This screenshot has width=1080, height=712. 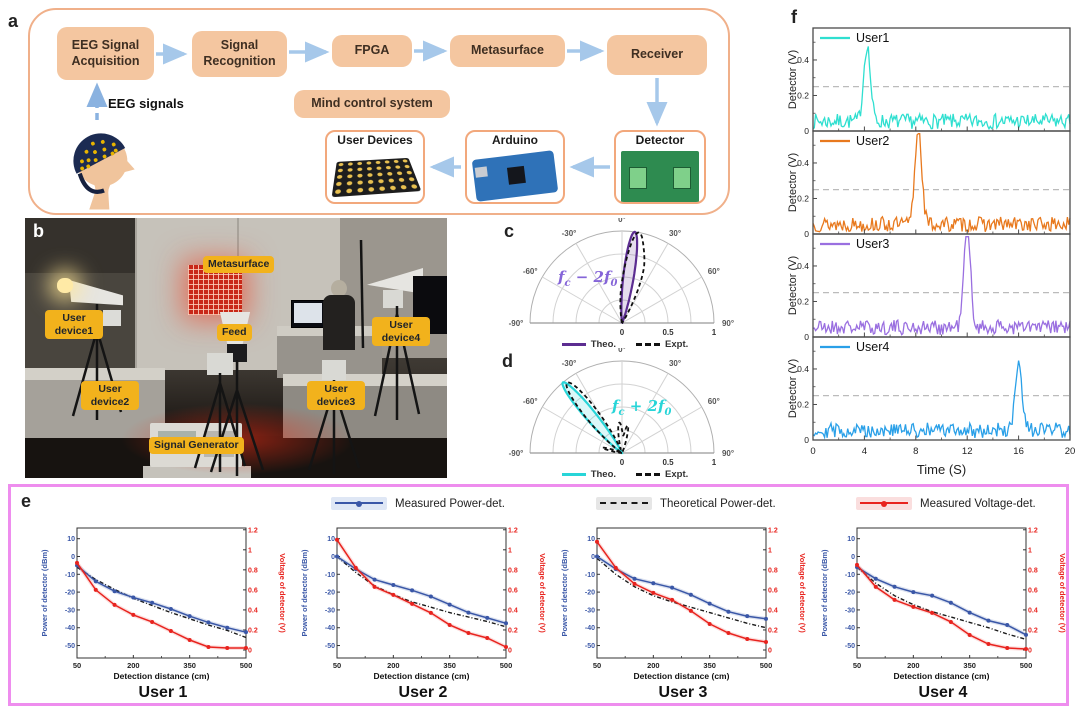 What do you see at coordinates (146, 103) in the screenshot?
I see `eeg-signals-label: EEG signals` at bounding box center [146, 103].